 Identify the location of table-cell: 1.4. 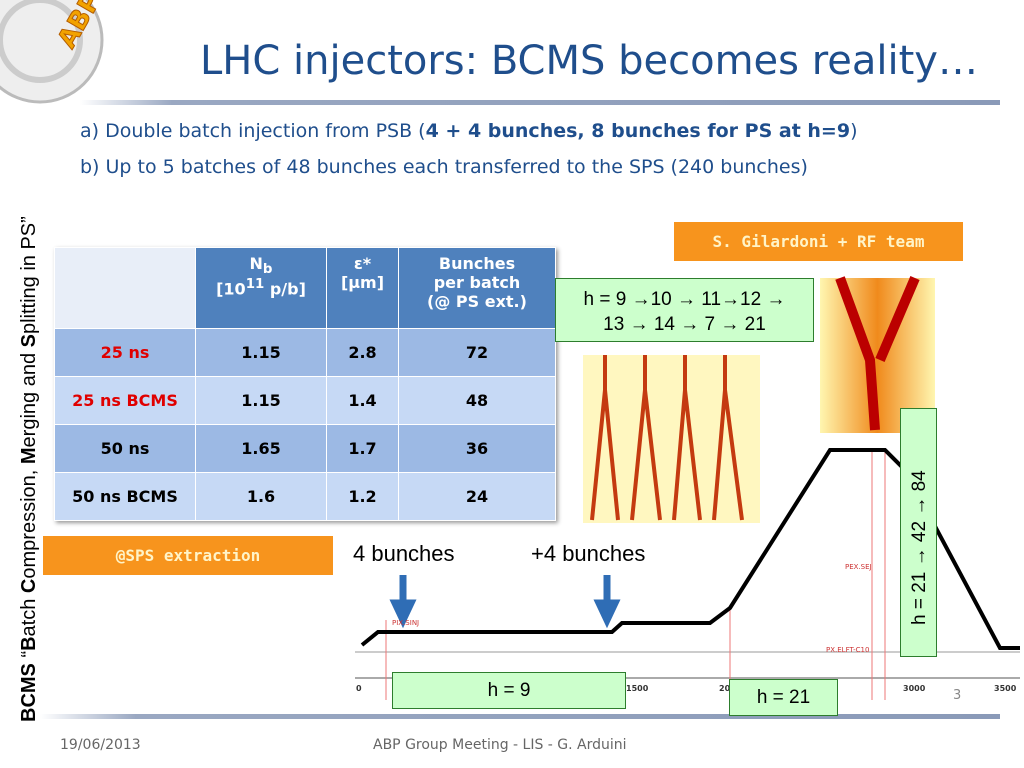
(362, 400).